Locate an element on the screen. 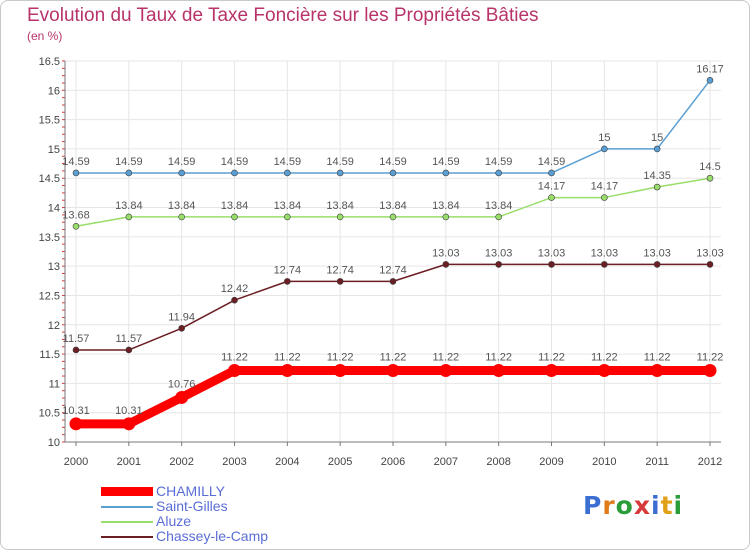 This screenshot has width=750, height=550. x-tick-label: 2004 is located at coordinates (287, 462).